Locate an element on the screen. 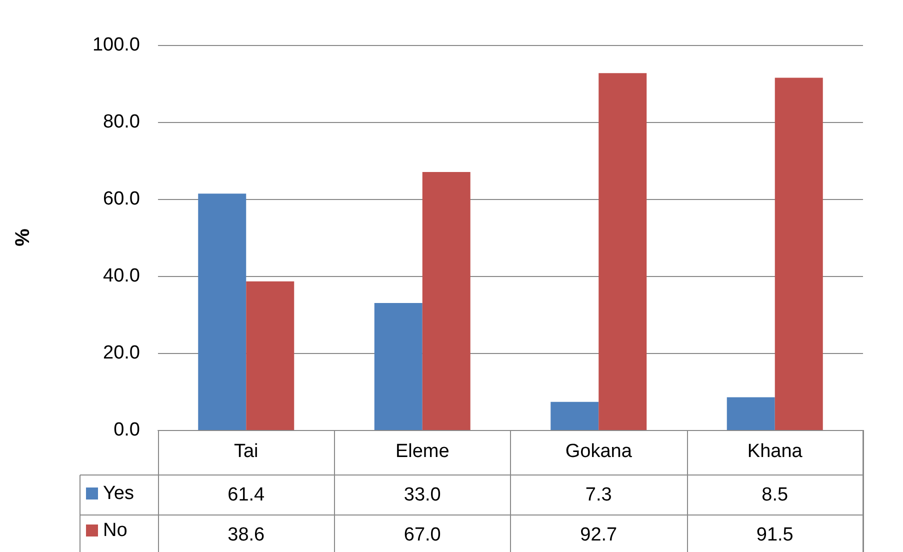 Image resolution: width=903 pixels, height=552 pixels. y-tick-label: 100.0 is located at coordinates (116, 45).